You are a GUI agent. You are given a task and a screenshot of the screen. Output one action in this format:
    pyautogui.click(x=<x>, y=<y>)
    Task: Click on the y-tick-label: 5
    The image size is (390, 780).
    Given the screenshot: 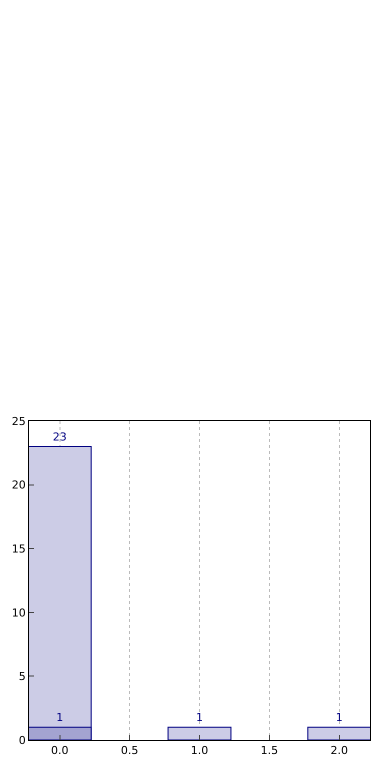 What is the action you would take?
    pyautogui.click(x=22, y=677)
    